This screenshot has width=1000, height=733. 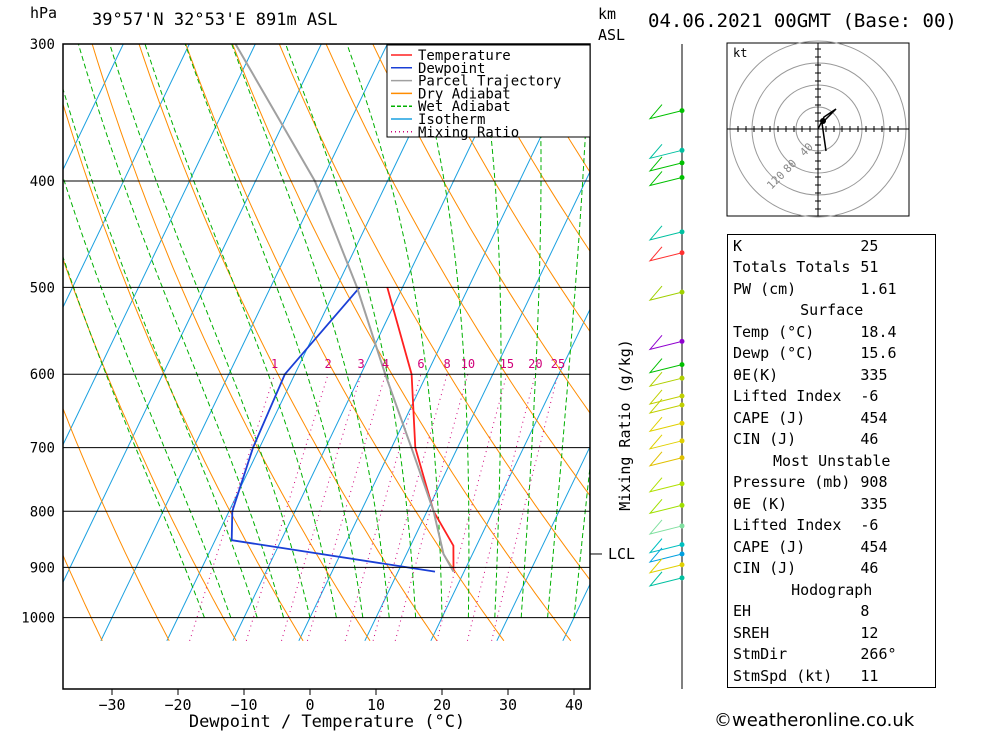 What do you see at coordinates (760, 654) in the screenshot?
I see `index-label: StmDir` at bounding box center [760, 654].